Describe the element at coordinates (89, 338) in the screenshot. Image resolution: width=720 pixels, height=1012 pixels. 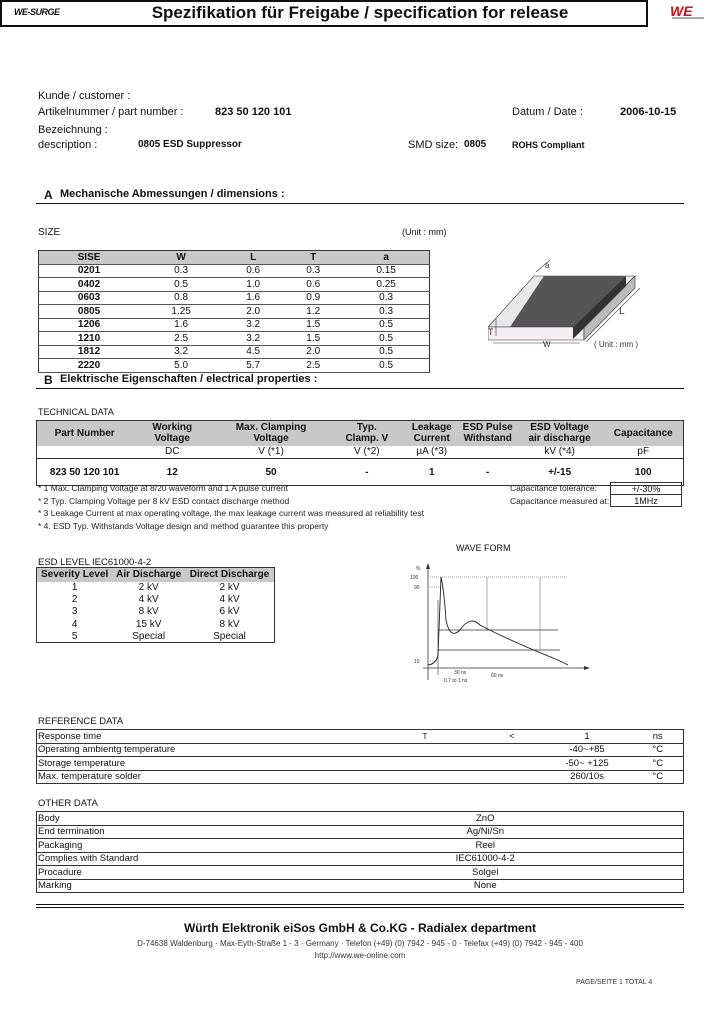
I see `size-cell: 1210` at that location.